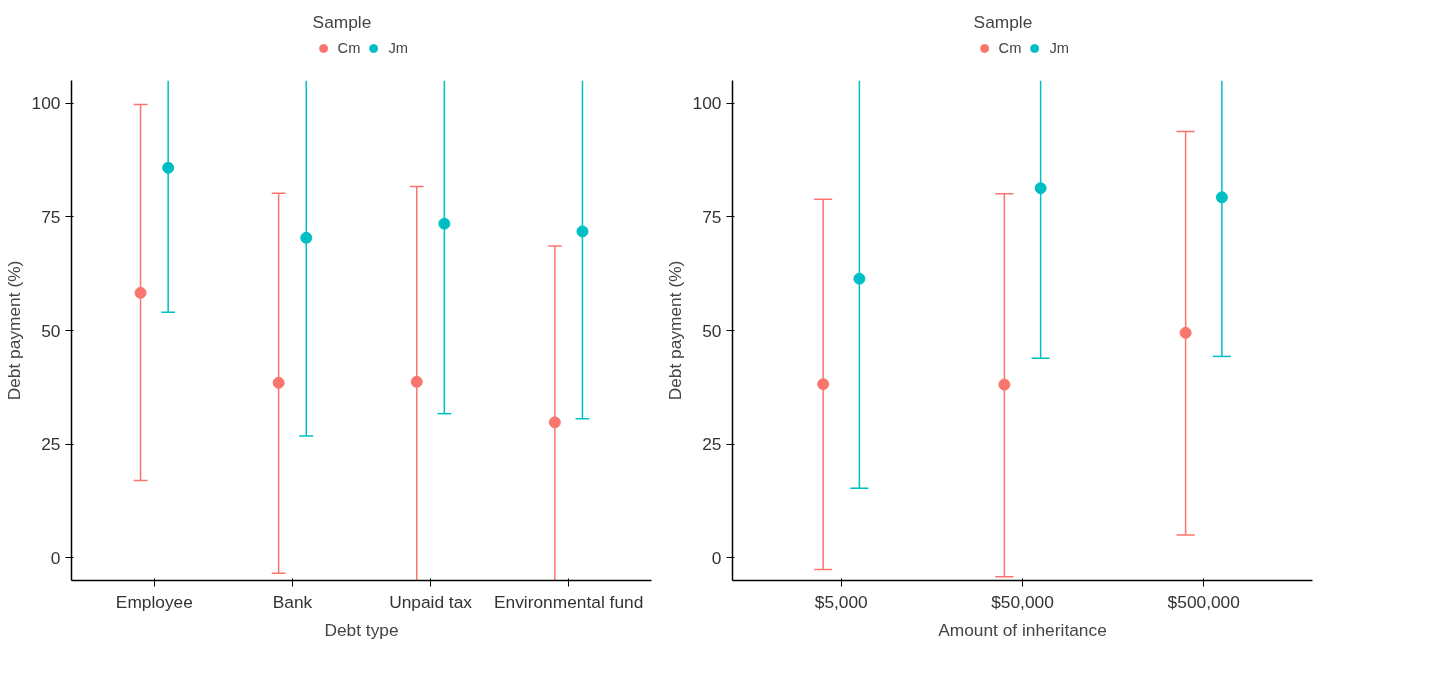 This screenshot has width=1432, height=677. I want to click on x-tick-label: Environmental fund, so click(568, 601).